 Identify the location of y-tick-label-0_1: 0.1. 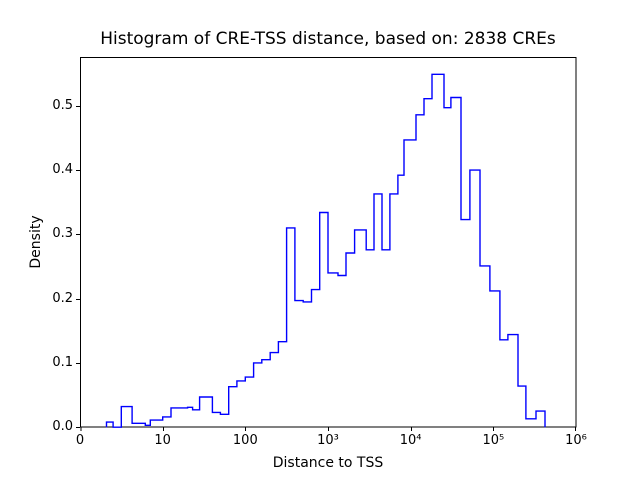
(62, 362).